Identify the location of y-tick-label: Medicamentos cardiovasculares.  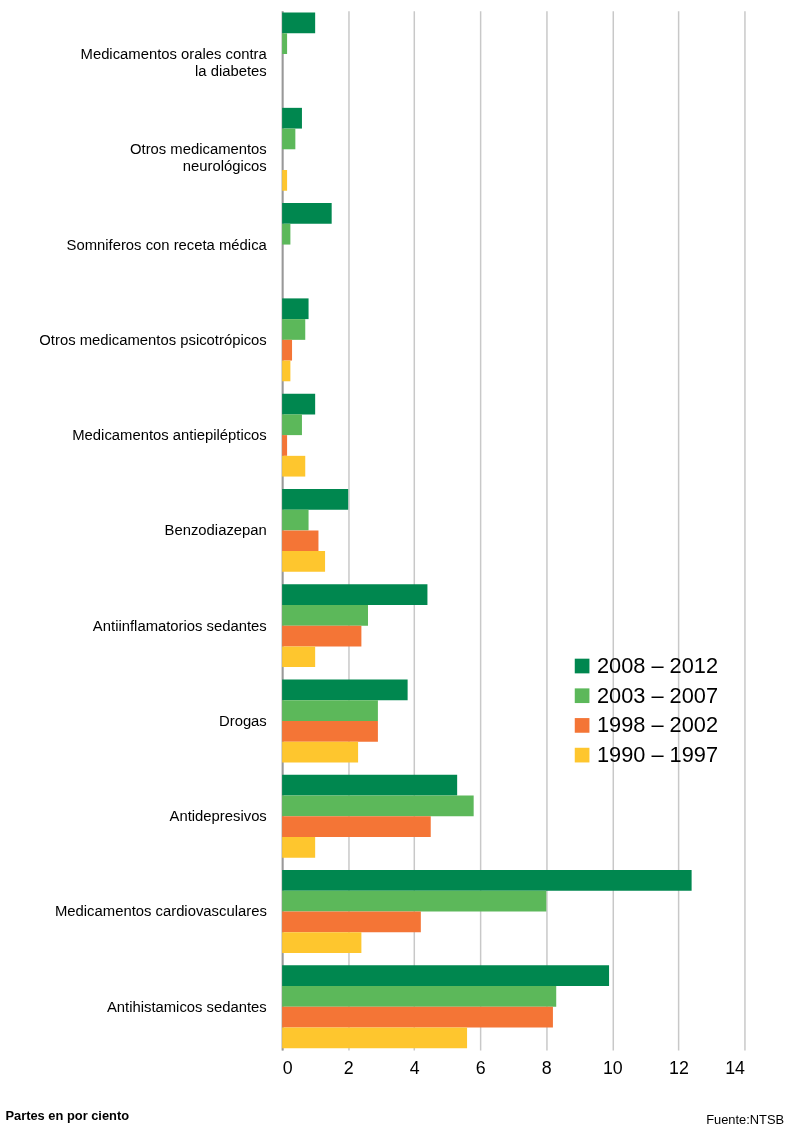
(160, 911).